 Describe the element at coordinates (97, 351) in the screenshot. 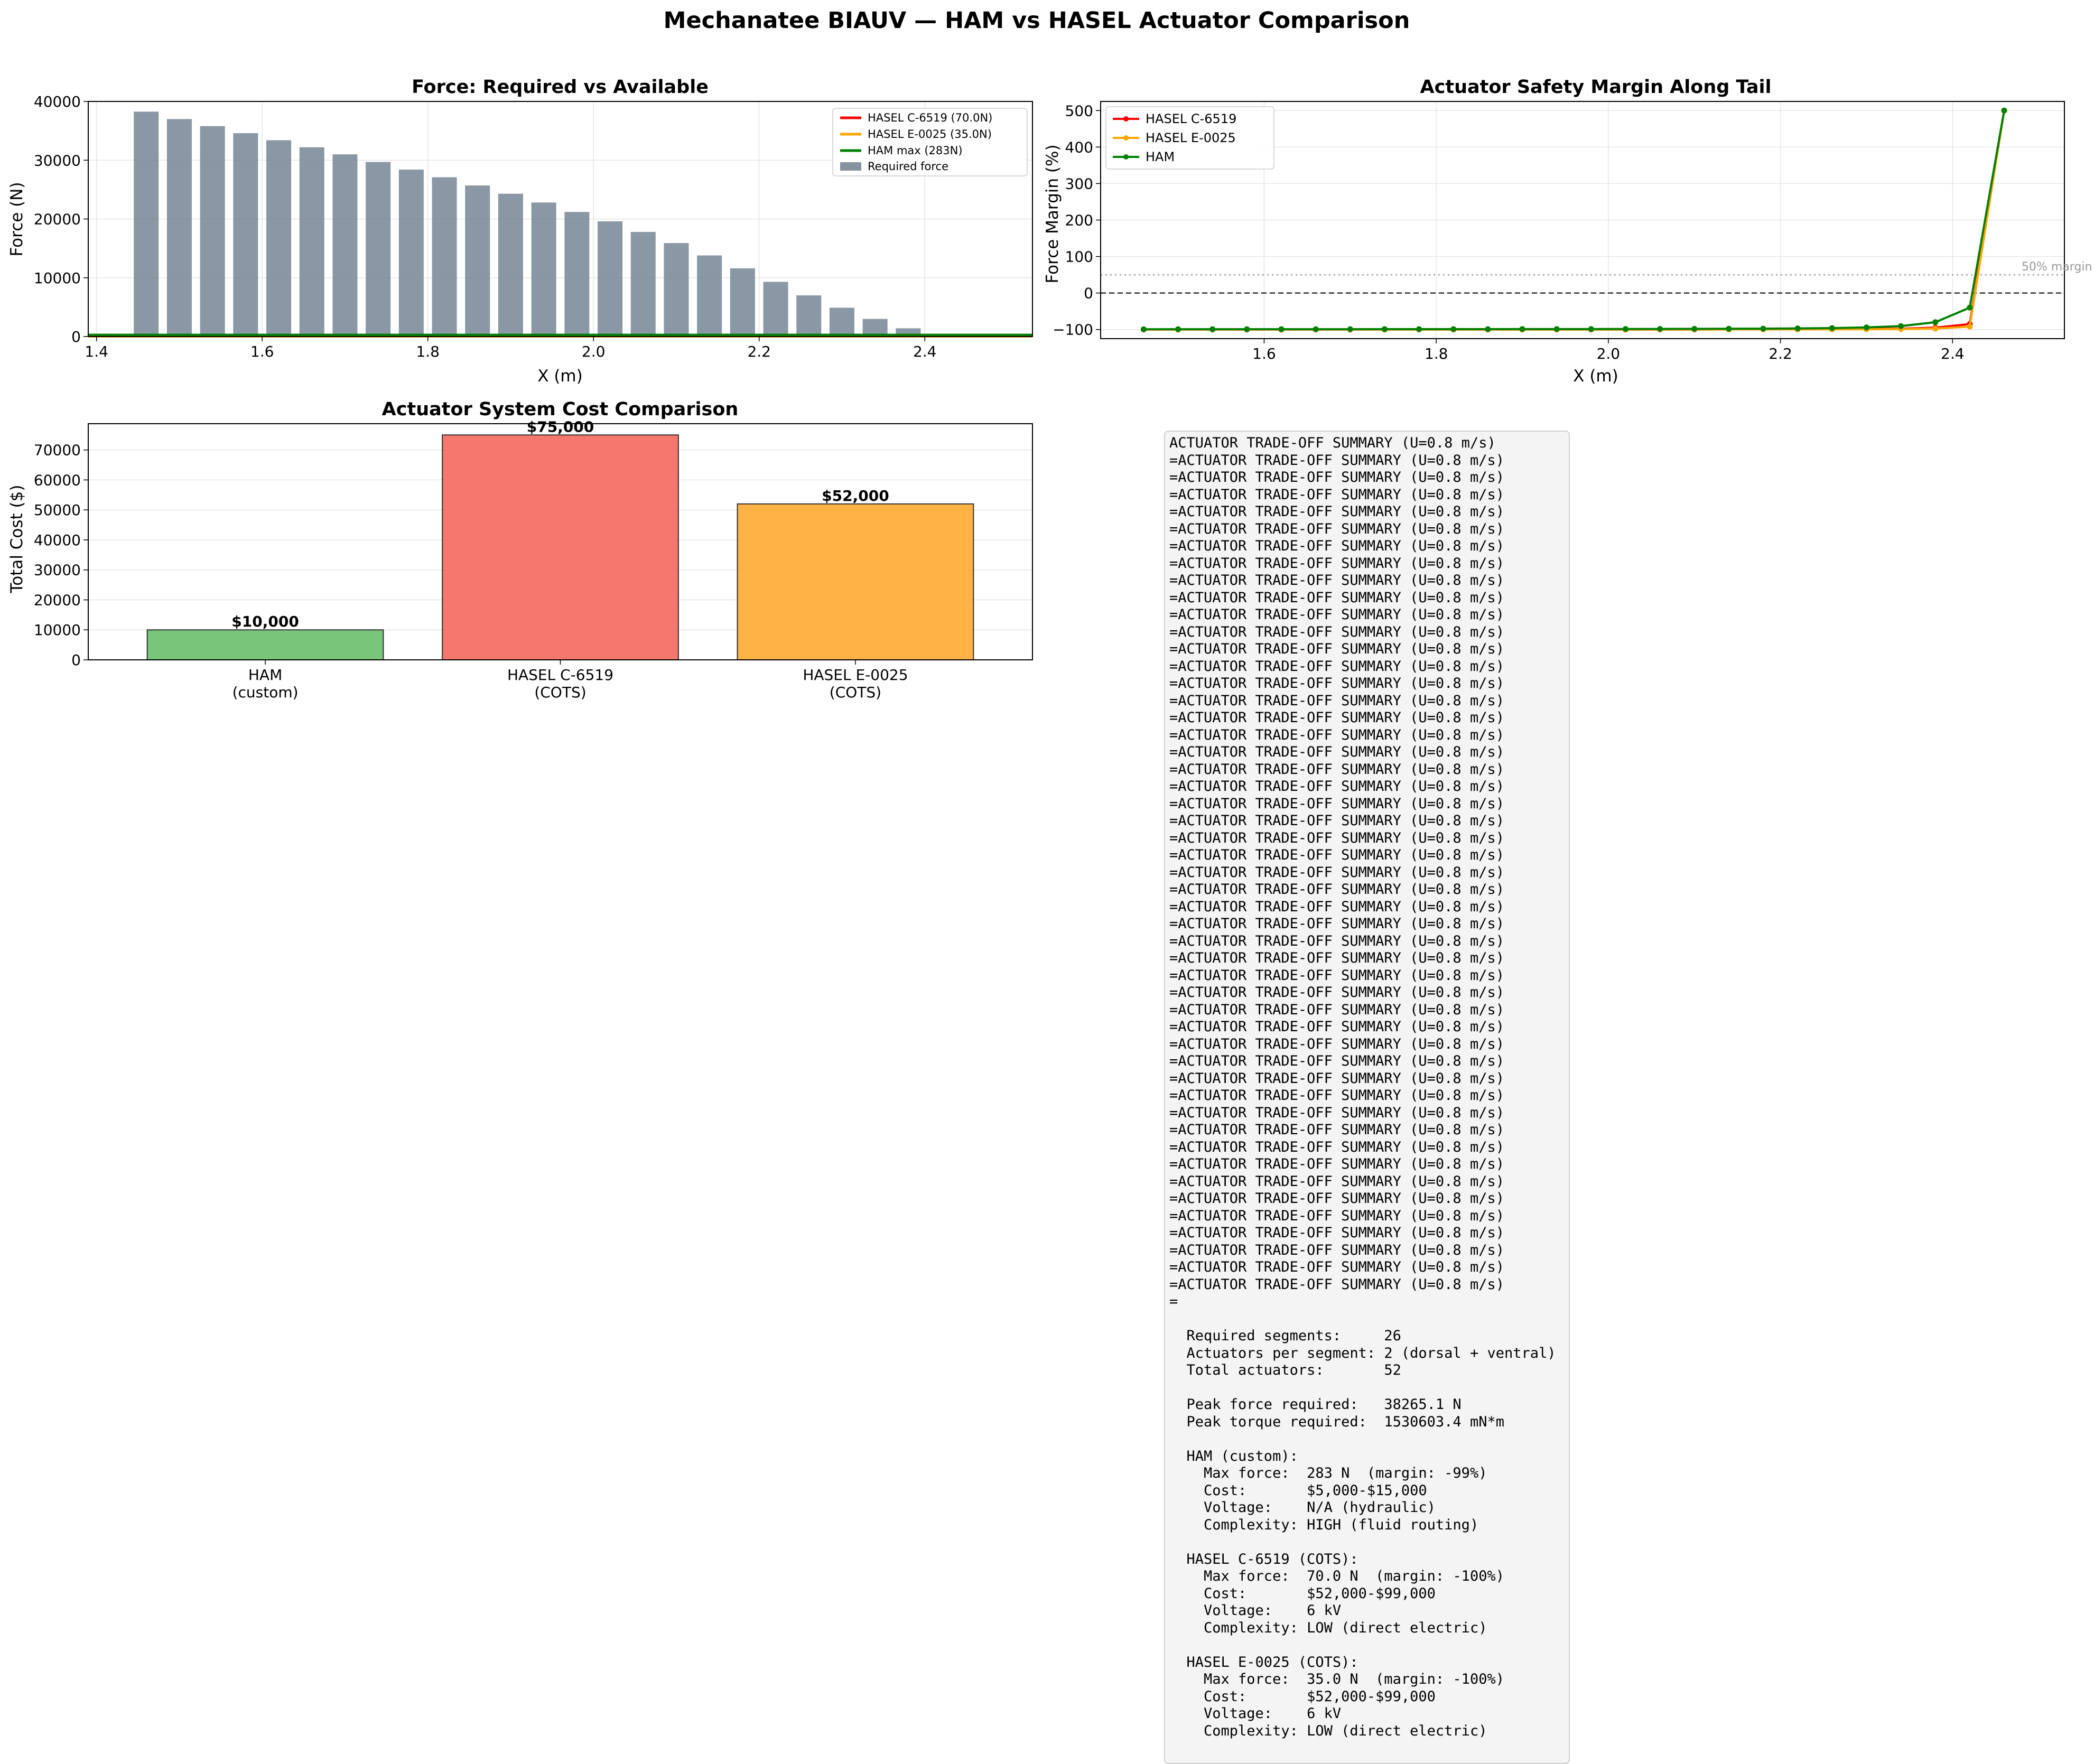

I see `force-x-tick-label: 1.4` at that location.